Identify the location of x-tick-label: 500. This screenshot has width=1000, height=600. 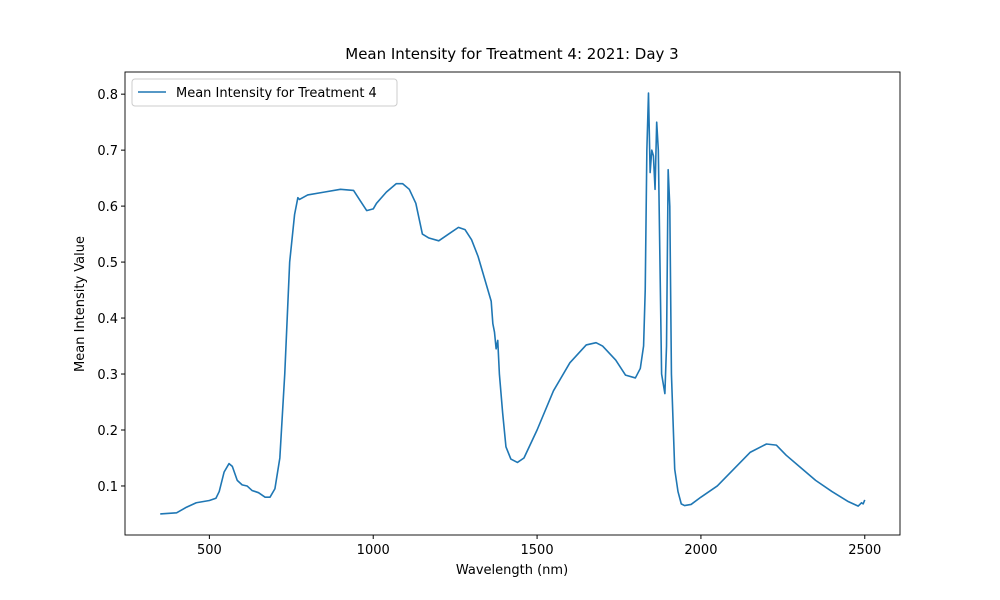
(209, 550).